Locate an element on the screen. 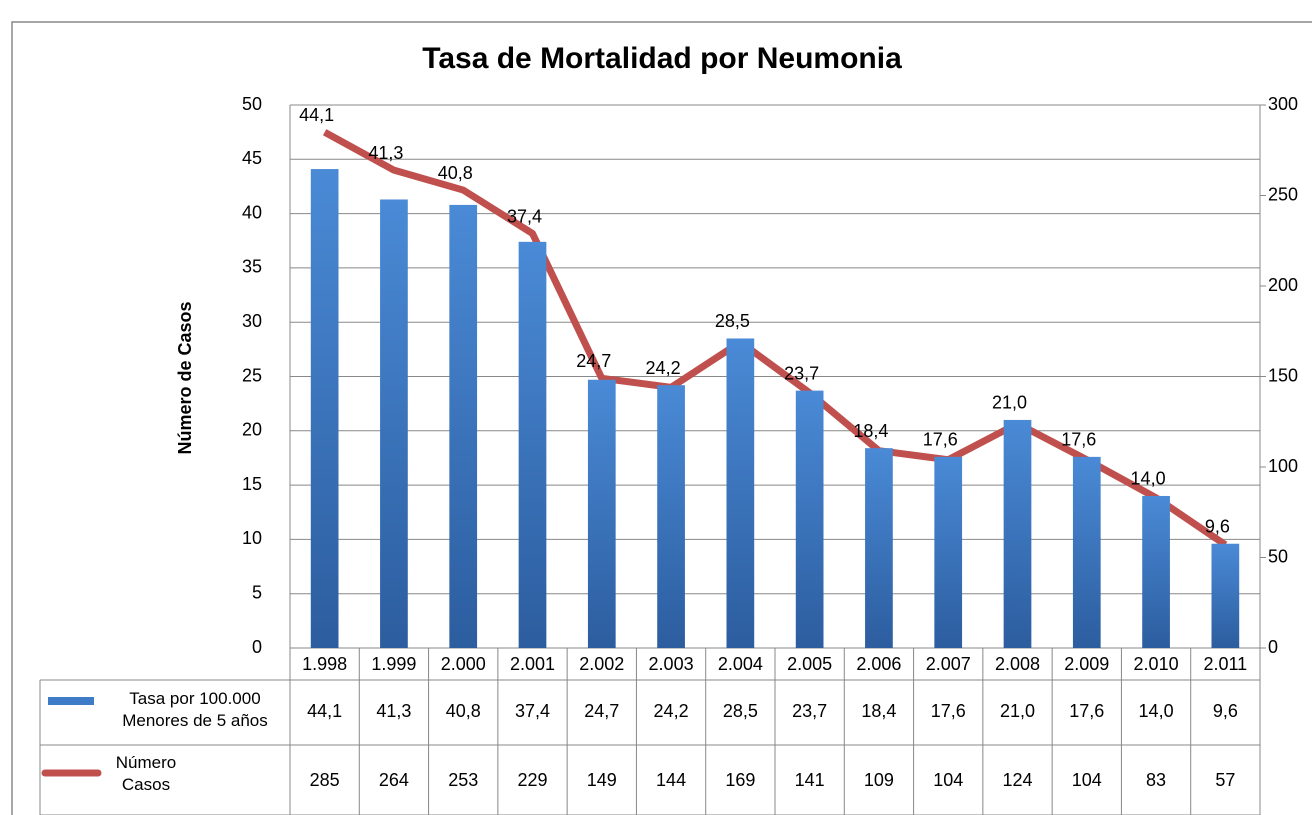 The height and width of the screenshot is (815, 1312). x-tick-label: 2.008 is located at coordinates (1017, 664).